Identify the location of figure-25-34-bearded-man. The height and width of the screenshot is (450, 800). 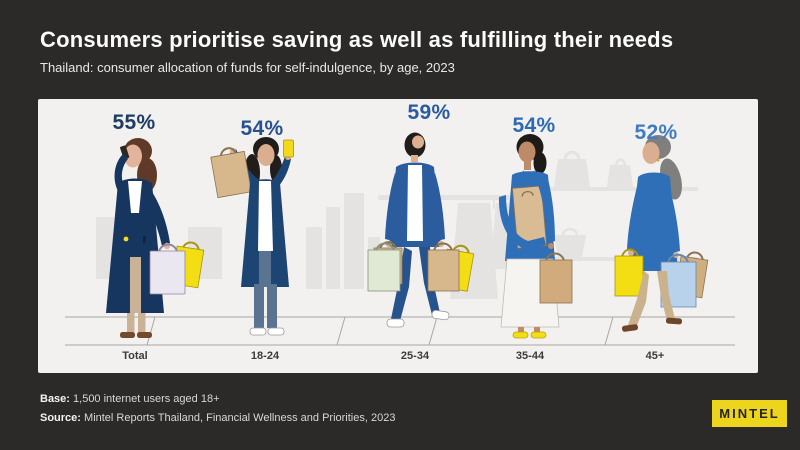
(421, 230).